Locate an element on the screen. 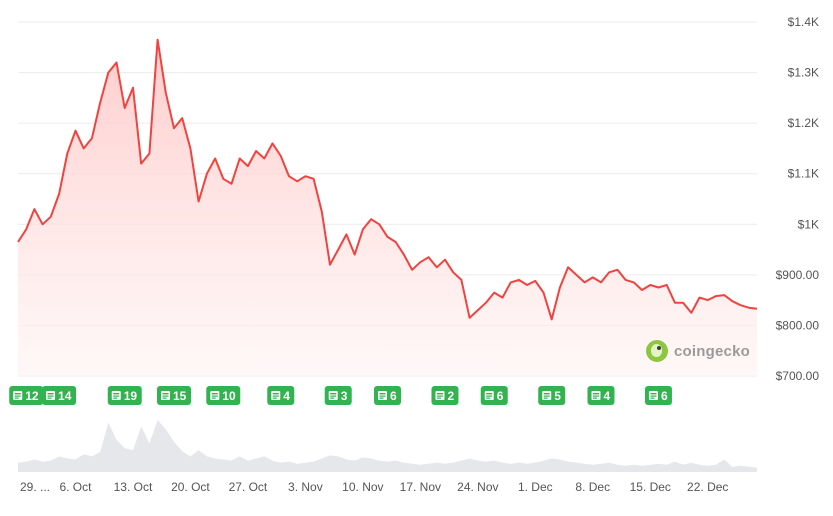  news-badge: 2 is located at coordinates (445, 395).